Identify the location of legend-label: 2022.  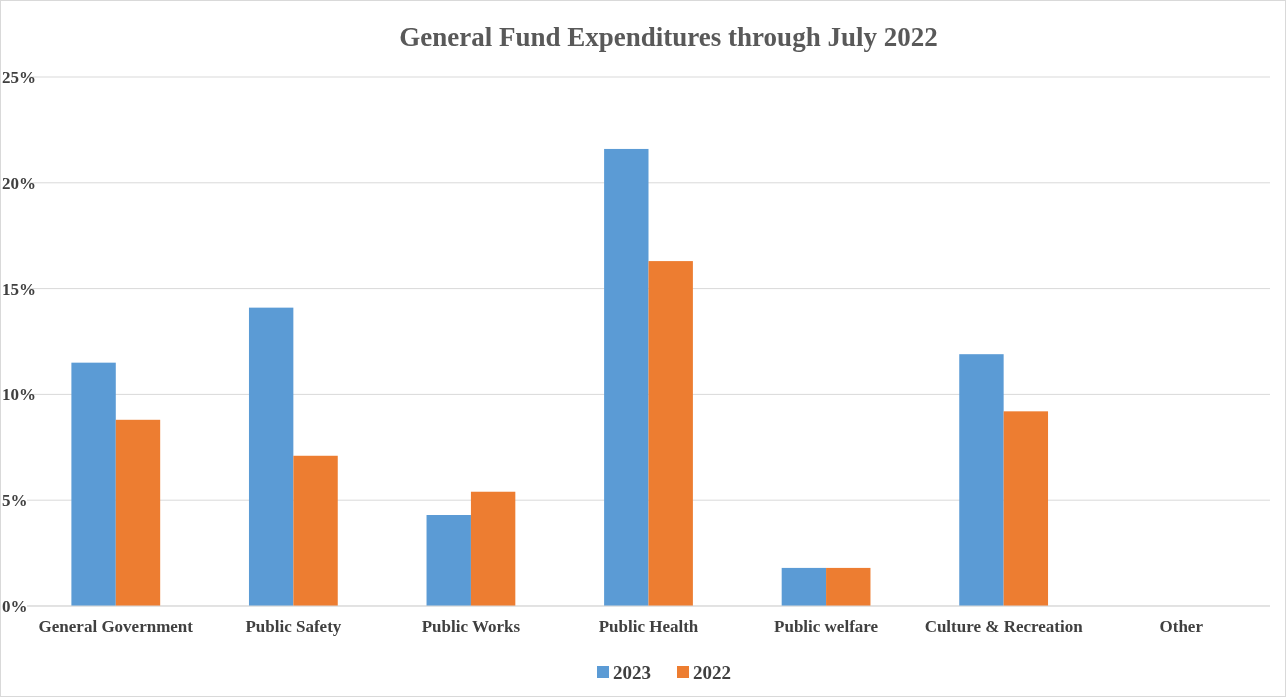
(712, 672).